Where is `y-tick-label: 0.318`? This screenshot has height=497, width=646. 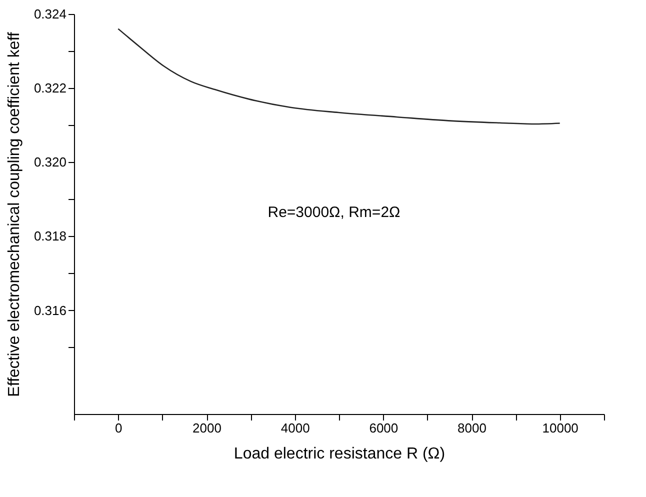
y-tick-label: 0.318 is located at coordinates (50, 236).